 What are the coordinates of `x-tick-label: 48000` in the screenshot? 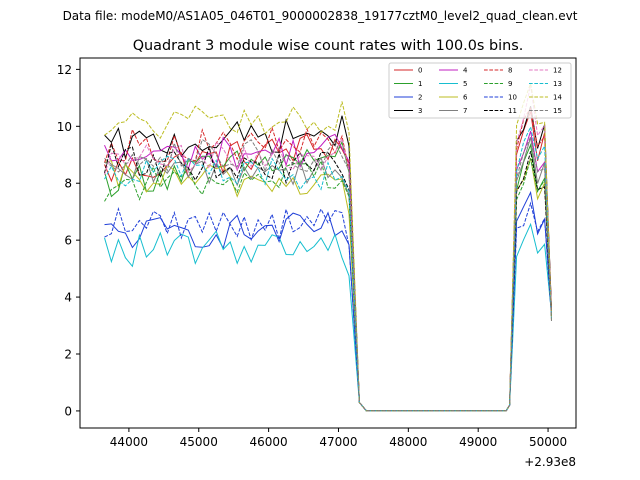 It's located at (408, 442).